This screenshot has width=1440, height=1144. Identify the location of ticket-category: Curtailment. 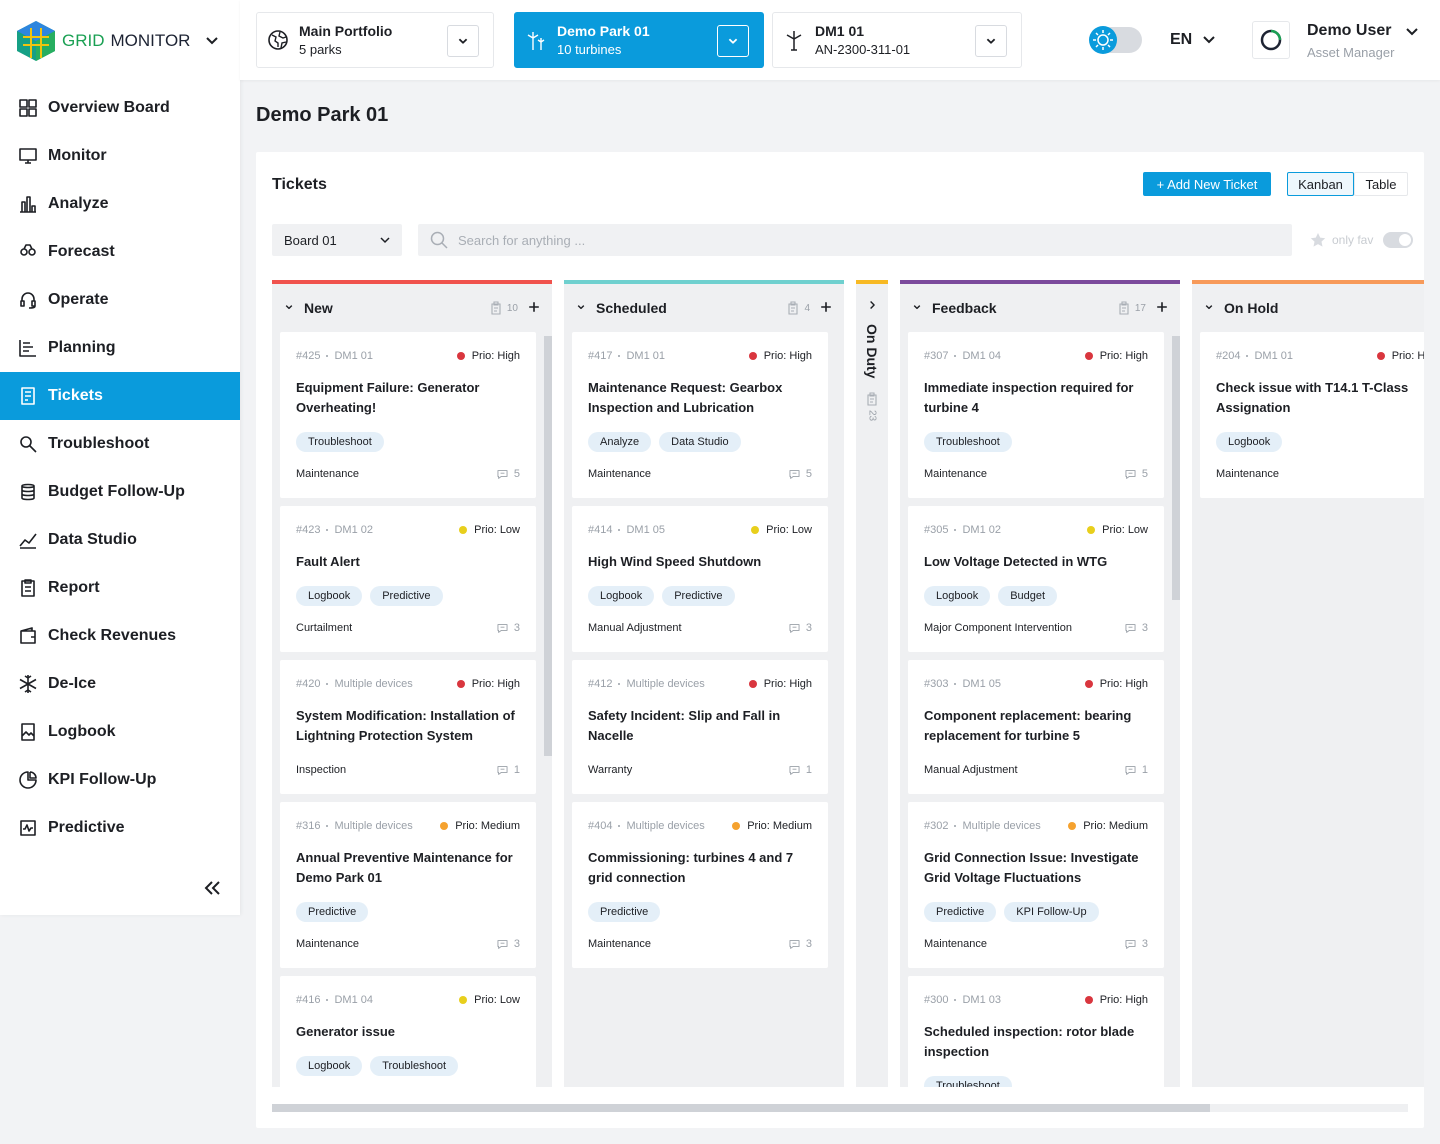
(324, 628).